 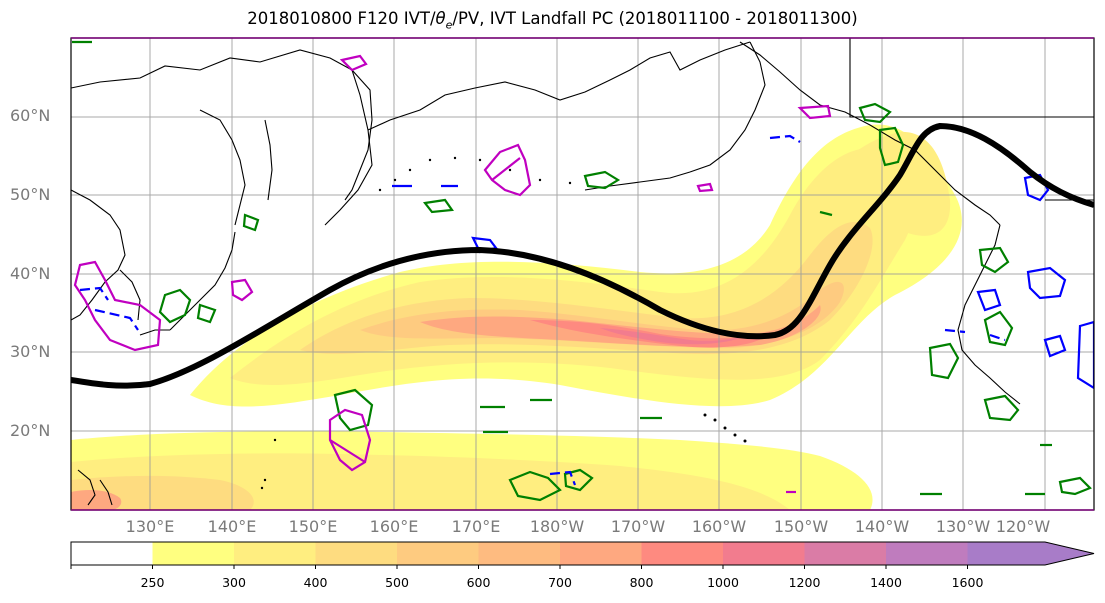 I want to click on lon-label-150e: 150°E, so click(x=313, y=526).